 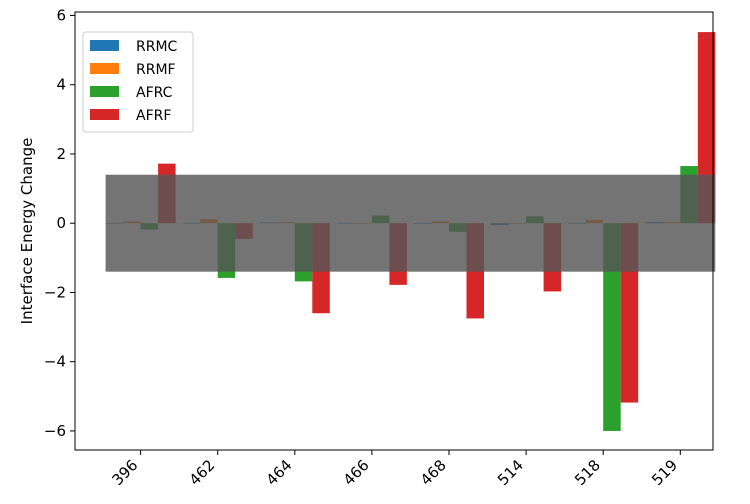 What do you see at coordinates (153, 116) in the screenshot?
I see `legend-label-afrf: AFRF` at bounding box center [153, 116].